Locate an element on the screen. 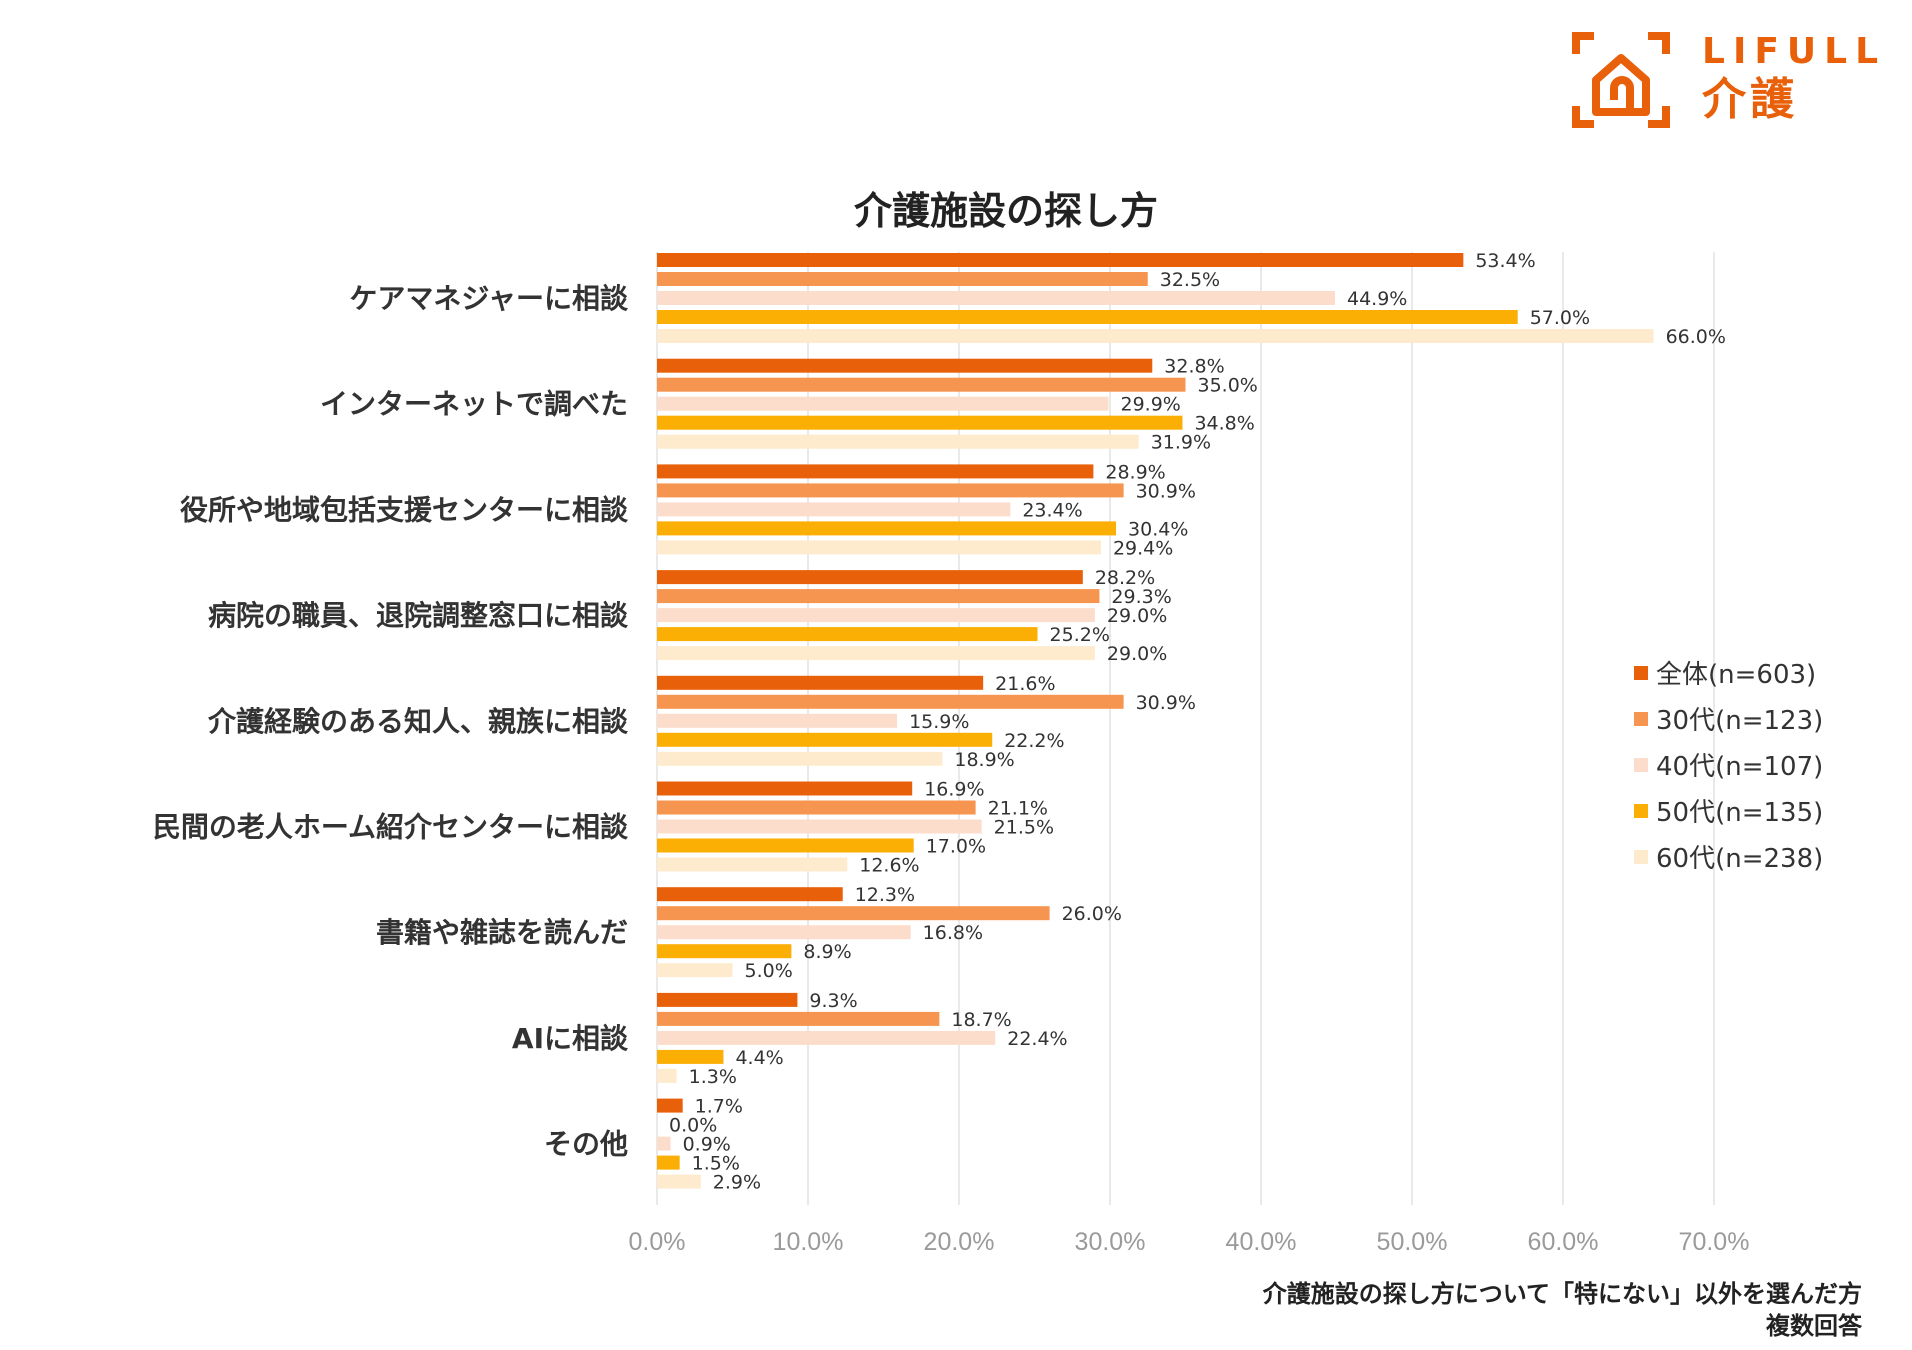 The height and width of the screenshot is (1350, 1912). category-label: 書籍や雑誌を読んだ is located at coordinates (502, 932).